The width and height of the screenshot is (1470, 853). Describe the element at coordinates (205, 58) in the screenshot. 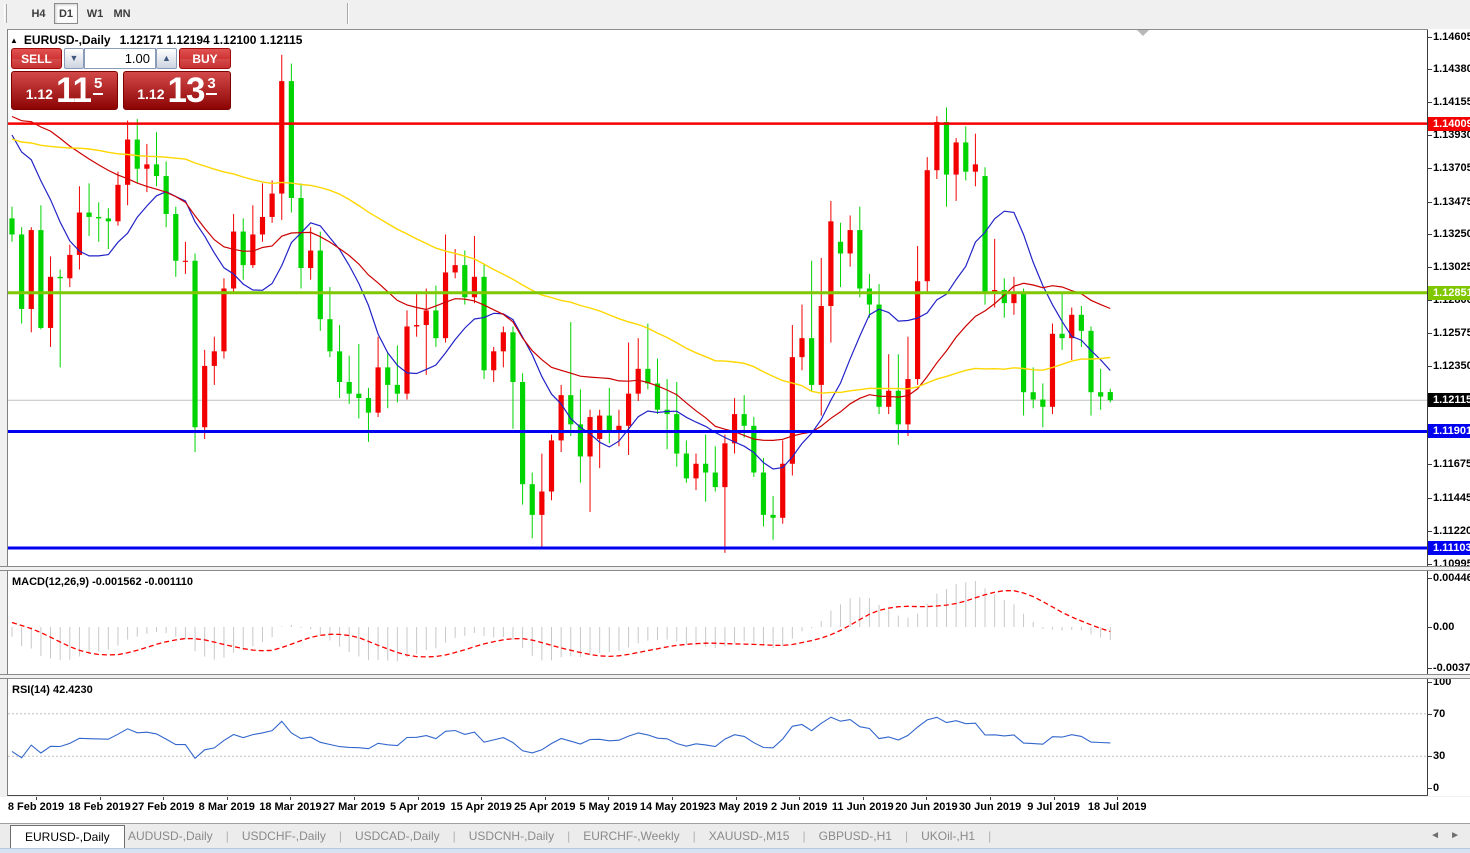

I see `buy-button: BUY` at that location.